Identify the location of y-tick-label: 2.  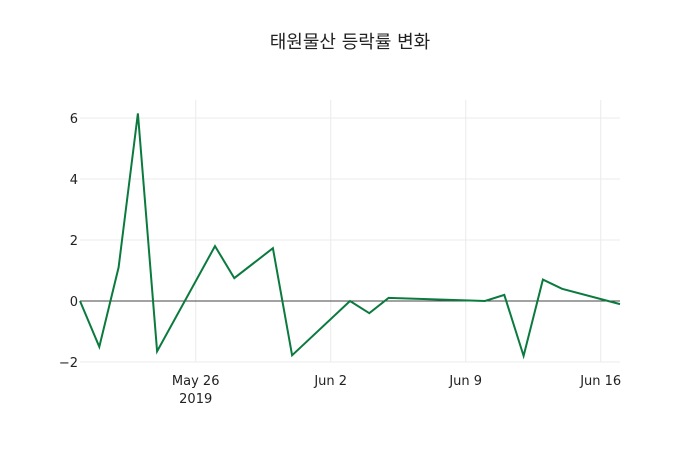
(74, 241).